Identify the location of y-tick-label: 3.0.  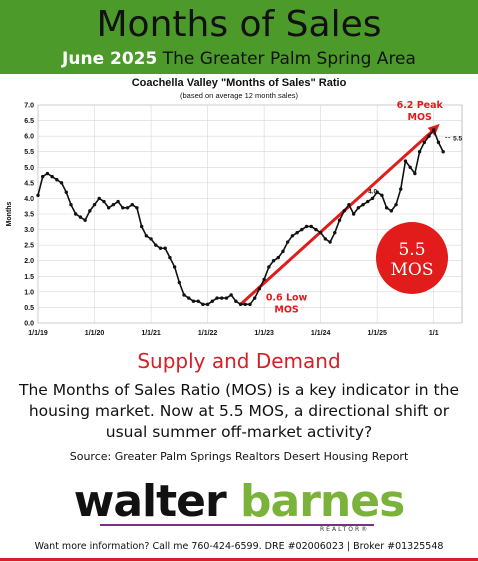
(29, 230).